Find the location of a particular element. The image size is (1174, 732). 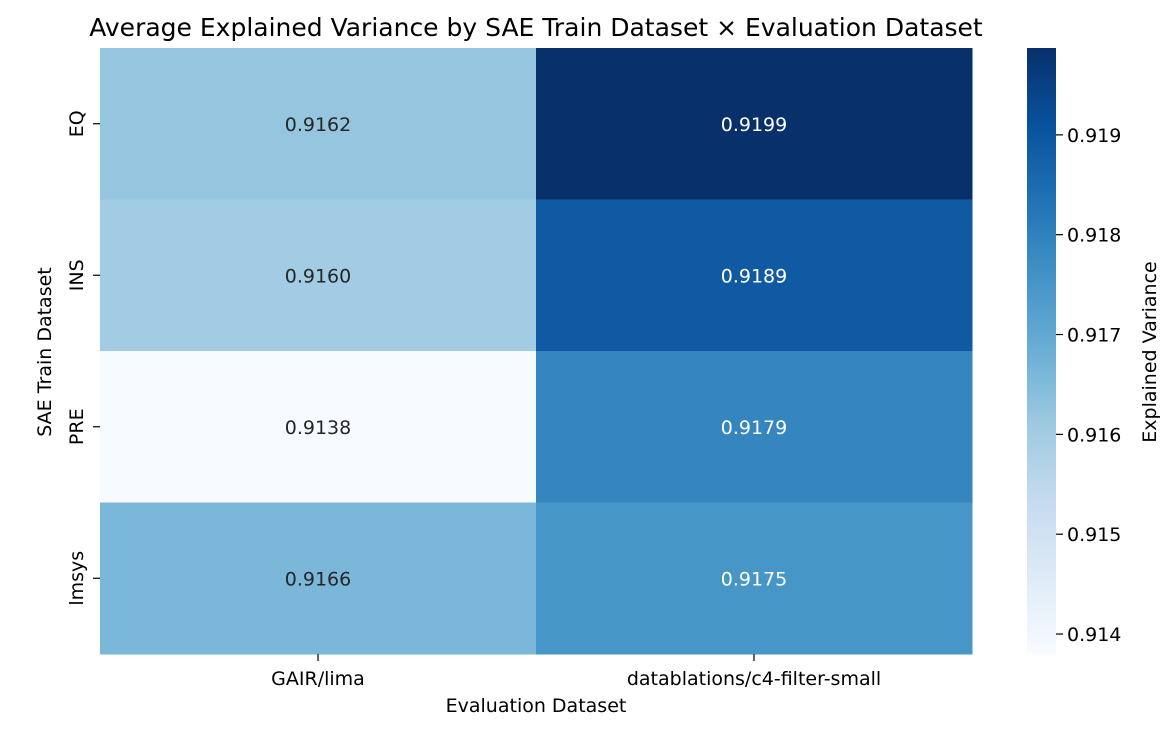

colorbar-tick-label: 0.917 is located at coordinates (1094, 336).